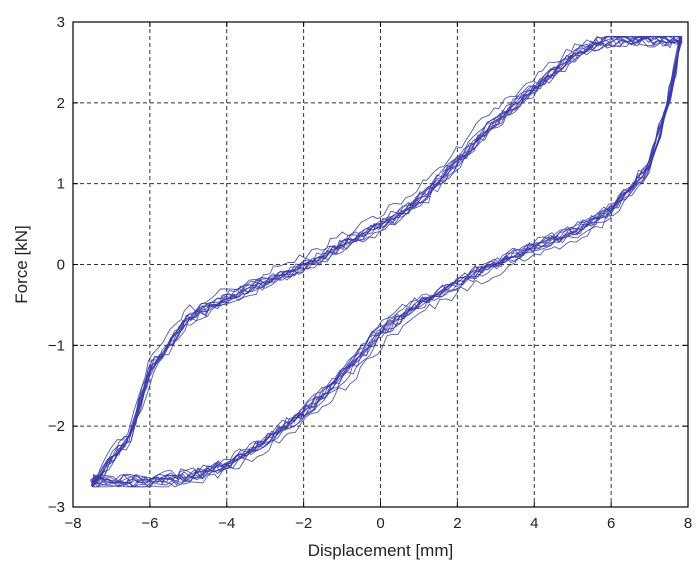  What do you see at coordinates (61, 103) in the screenshot?
I see `y-tick-label: 2` at bounding box center [61, 103].